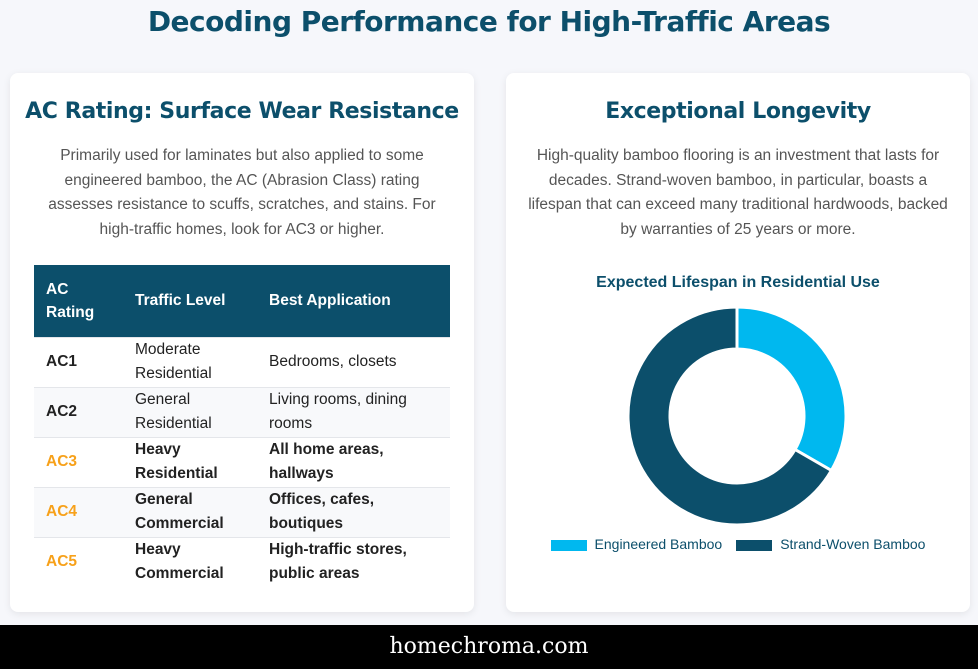 This screenshot has width=978, height=669. I want to click on application-cell: High-traffic stores, public areas, so click(353, 561).